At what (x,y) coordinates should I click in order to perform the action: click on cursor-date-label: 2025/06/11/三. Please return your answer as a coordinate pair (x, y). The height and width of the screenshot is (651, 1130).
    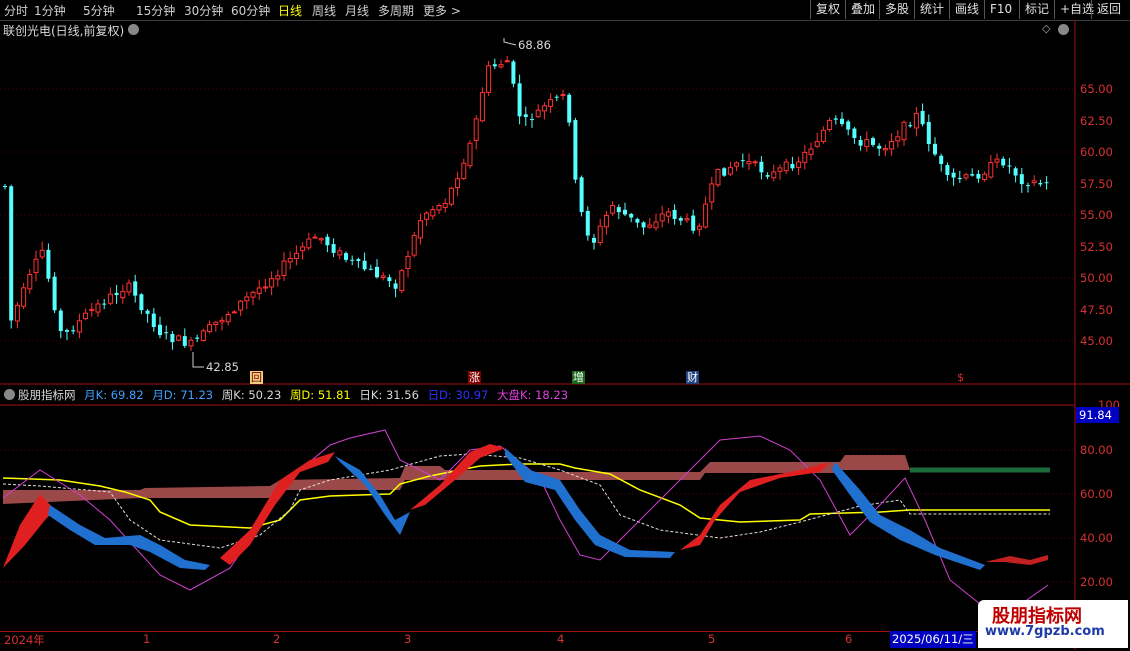
    Looking at the image, I should click on (933, 639).